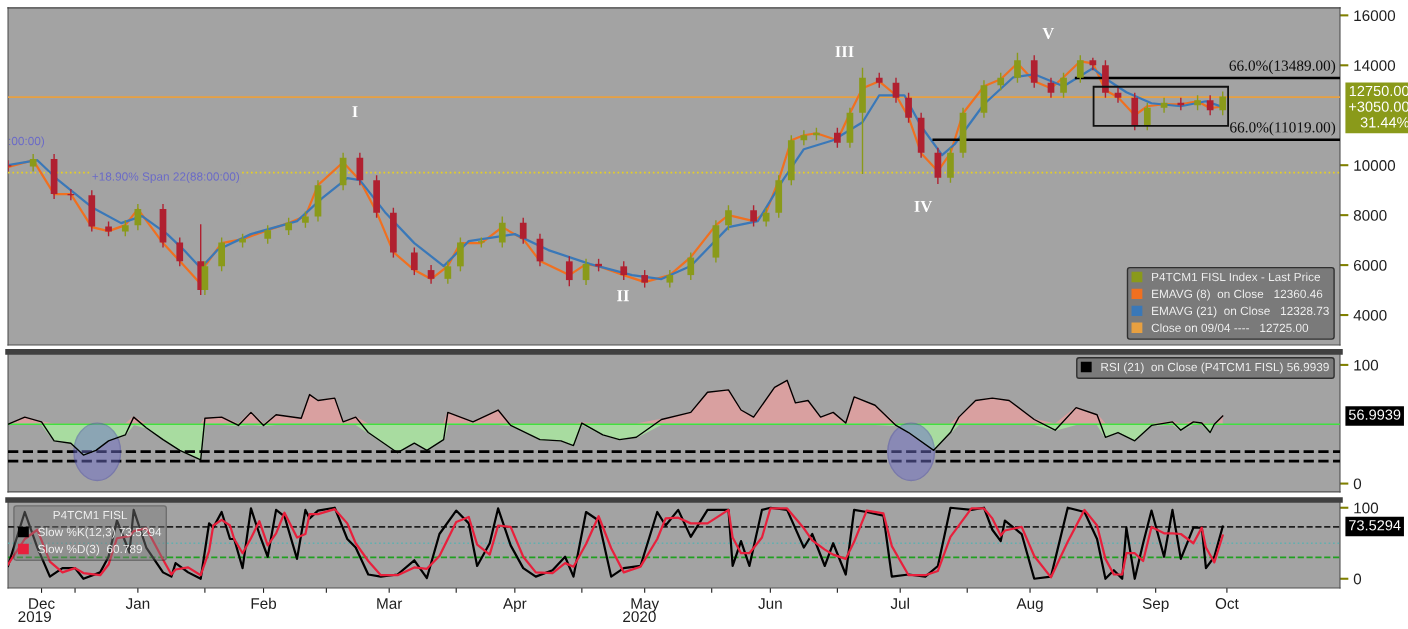 The height and width of the screenshot is (629, 1408). I want to click on legend-label: Close on 09/04 ---- 12725.00, so click(1230, 328).